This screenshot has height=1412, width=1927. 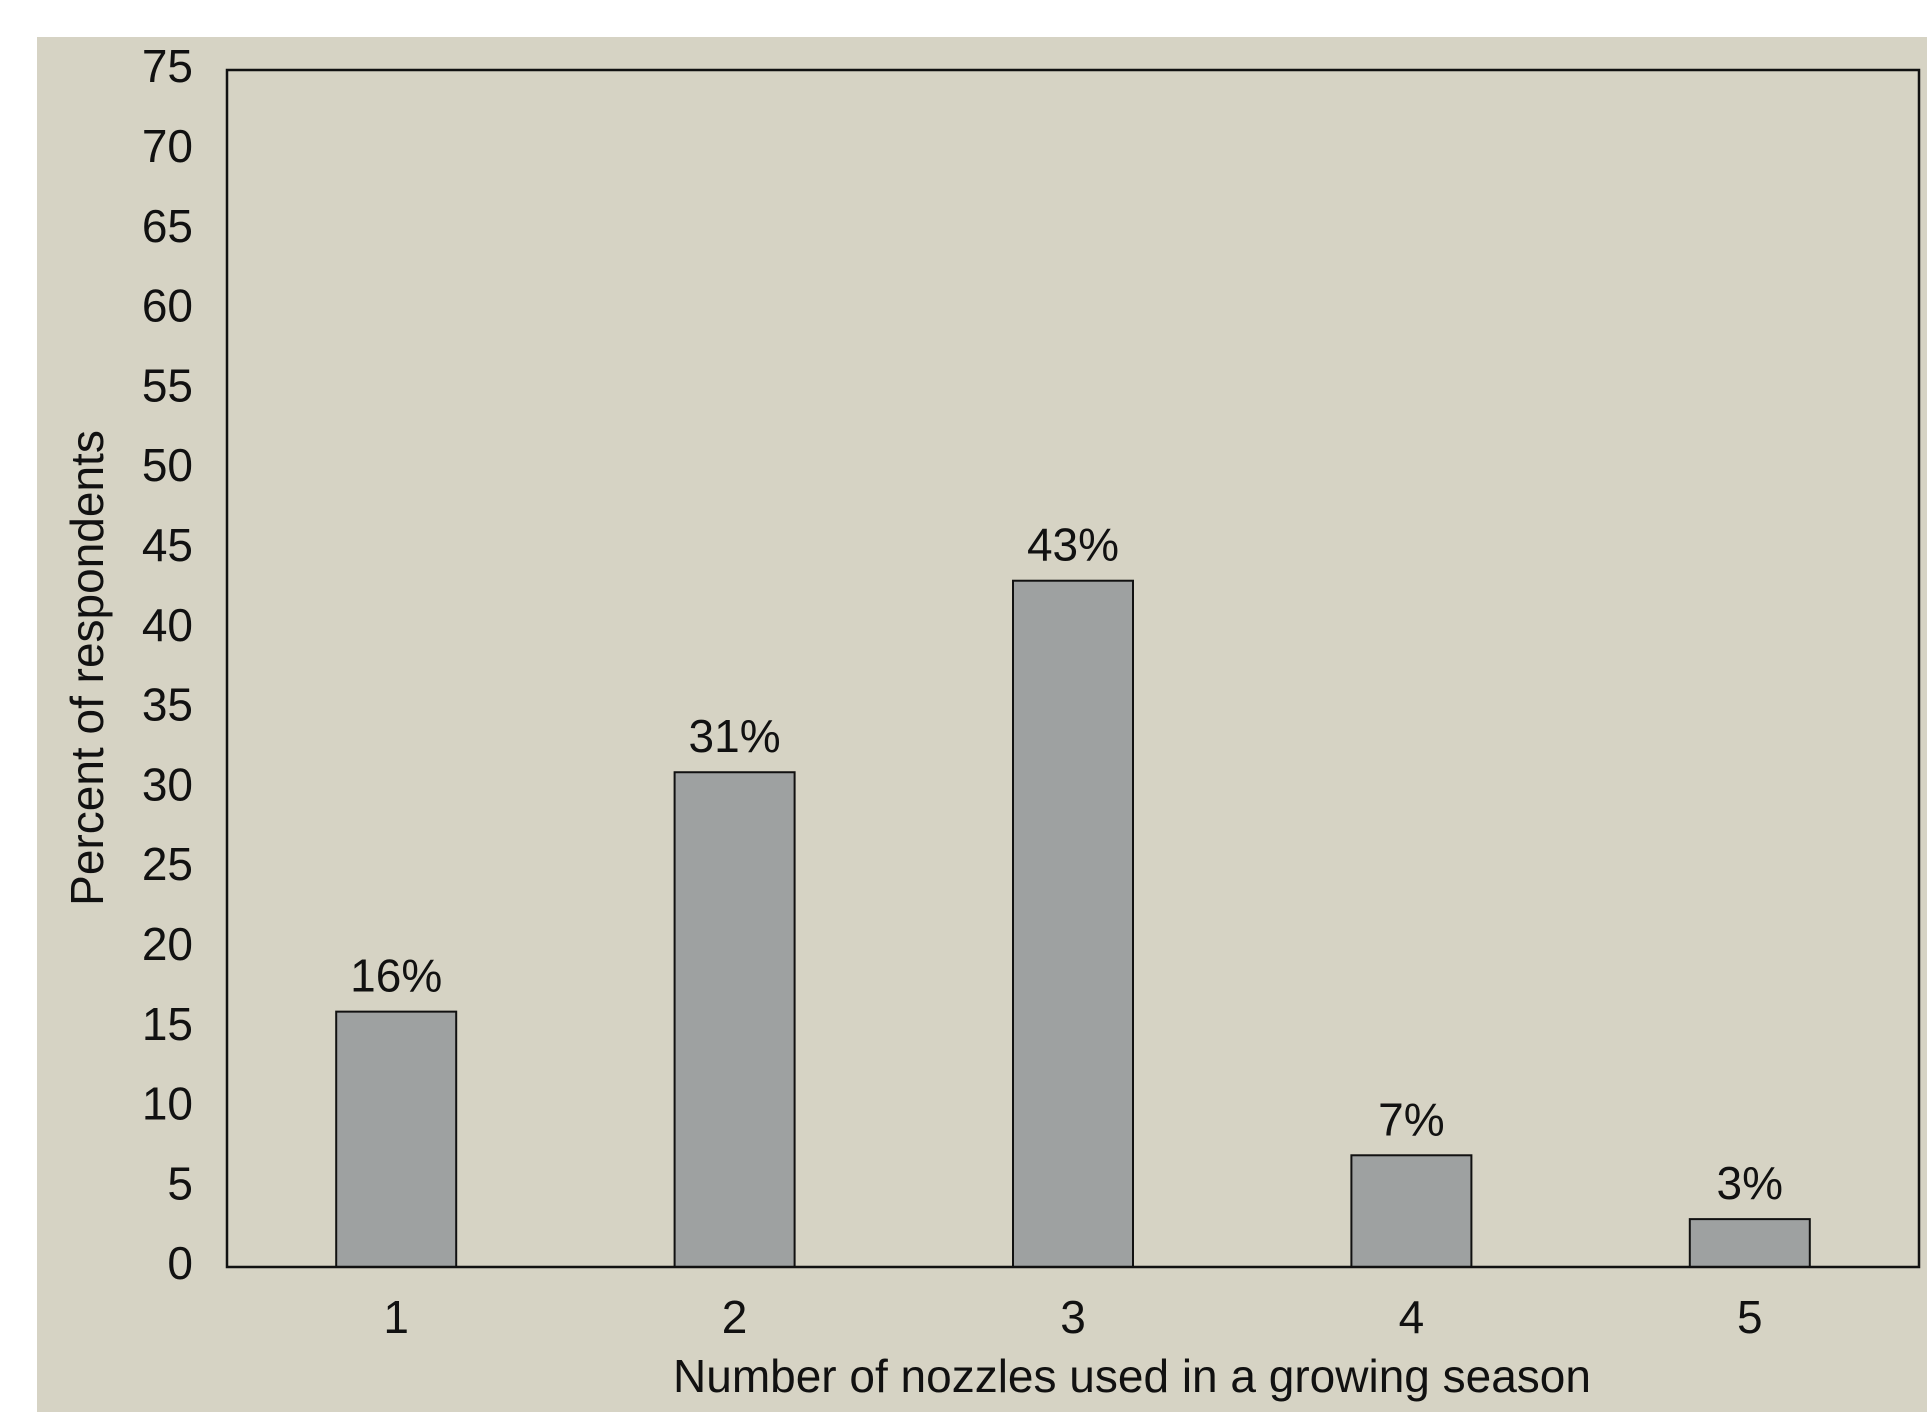 I want to click on x-tick-label-1: 1, so click(x=396, y=1317).